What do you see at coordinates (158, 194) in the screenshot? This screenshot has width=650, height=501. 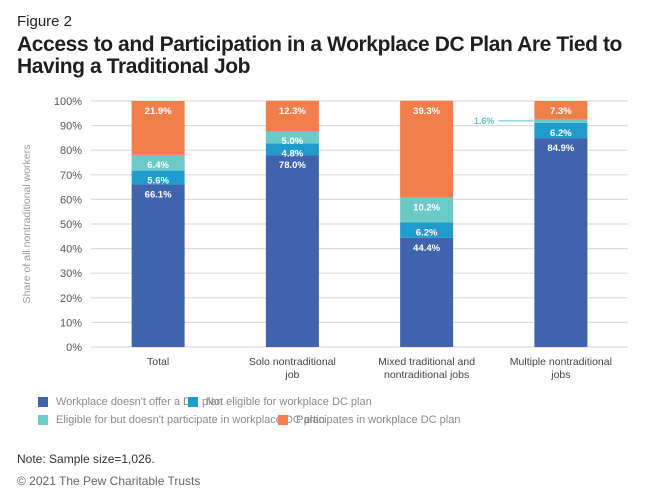 I see `data-label: 66.1%` at bounding box center [158, 194].